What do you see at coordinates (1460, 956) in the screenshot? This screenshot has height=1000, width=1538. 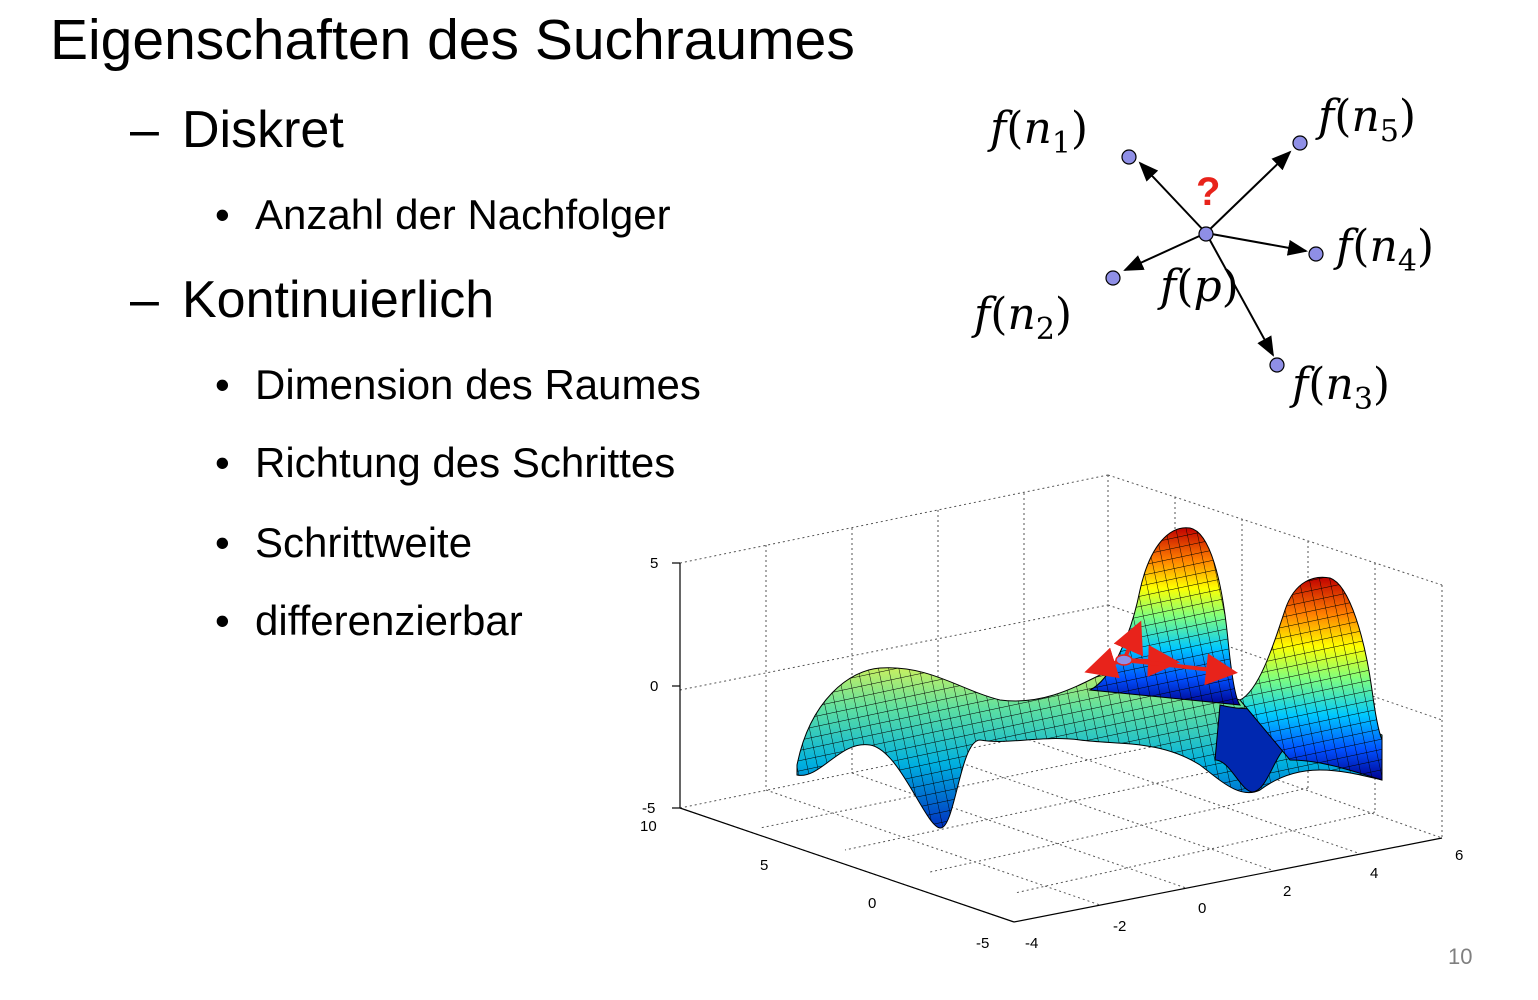 I see `page-number: 10` at bounding box center [1460, 956].